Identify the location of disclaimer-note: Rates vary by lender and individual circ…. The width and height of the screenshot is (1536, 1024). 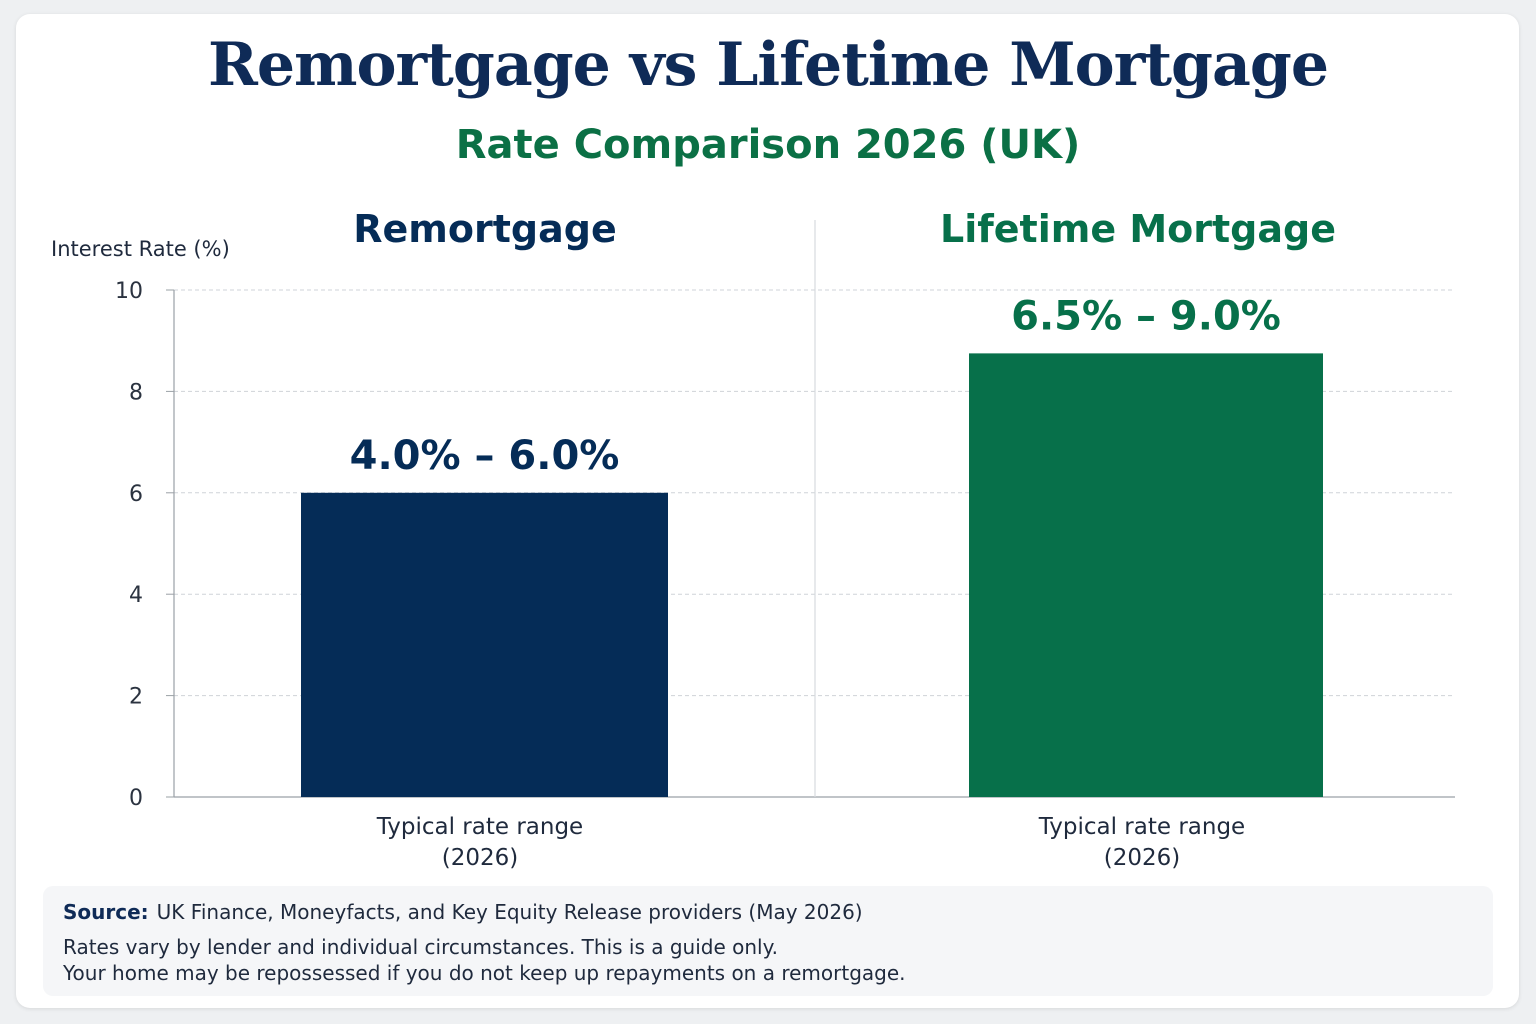
(420, 947).